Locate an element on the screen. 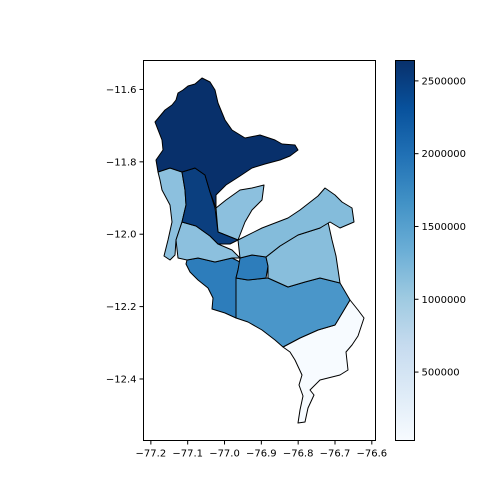  x-tick-label: −77.2 is located at coordinates (151, 454).